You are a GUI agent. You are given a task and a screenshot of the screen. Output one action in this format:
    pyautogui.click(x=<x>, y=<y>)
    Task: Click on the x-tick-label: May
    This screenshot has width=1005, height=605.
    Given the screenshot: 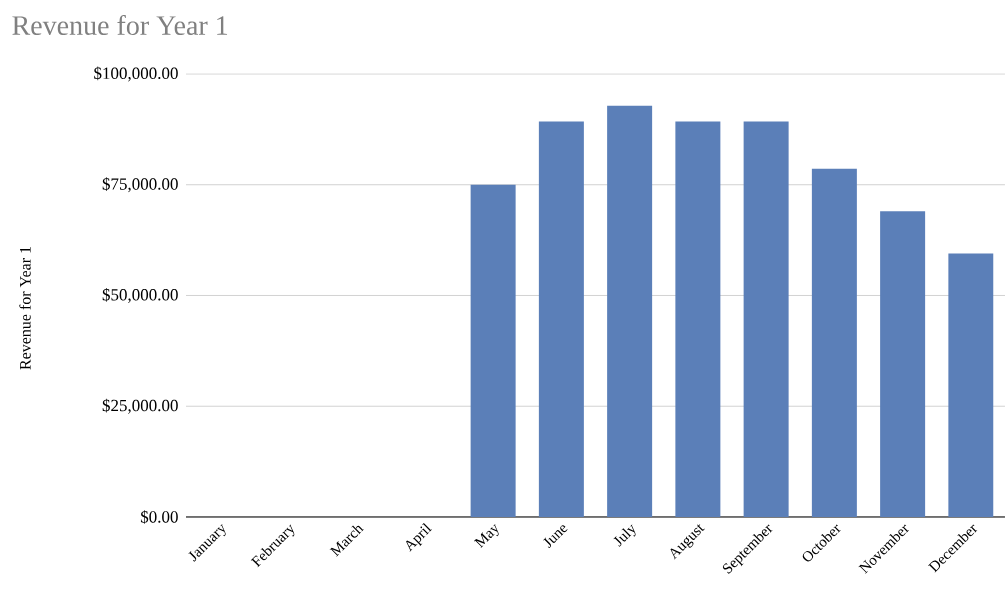 What is the action you would take?
    pyautogui.click(x=486, y=536)
    